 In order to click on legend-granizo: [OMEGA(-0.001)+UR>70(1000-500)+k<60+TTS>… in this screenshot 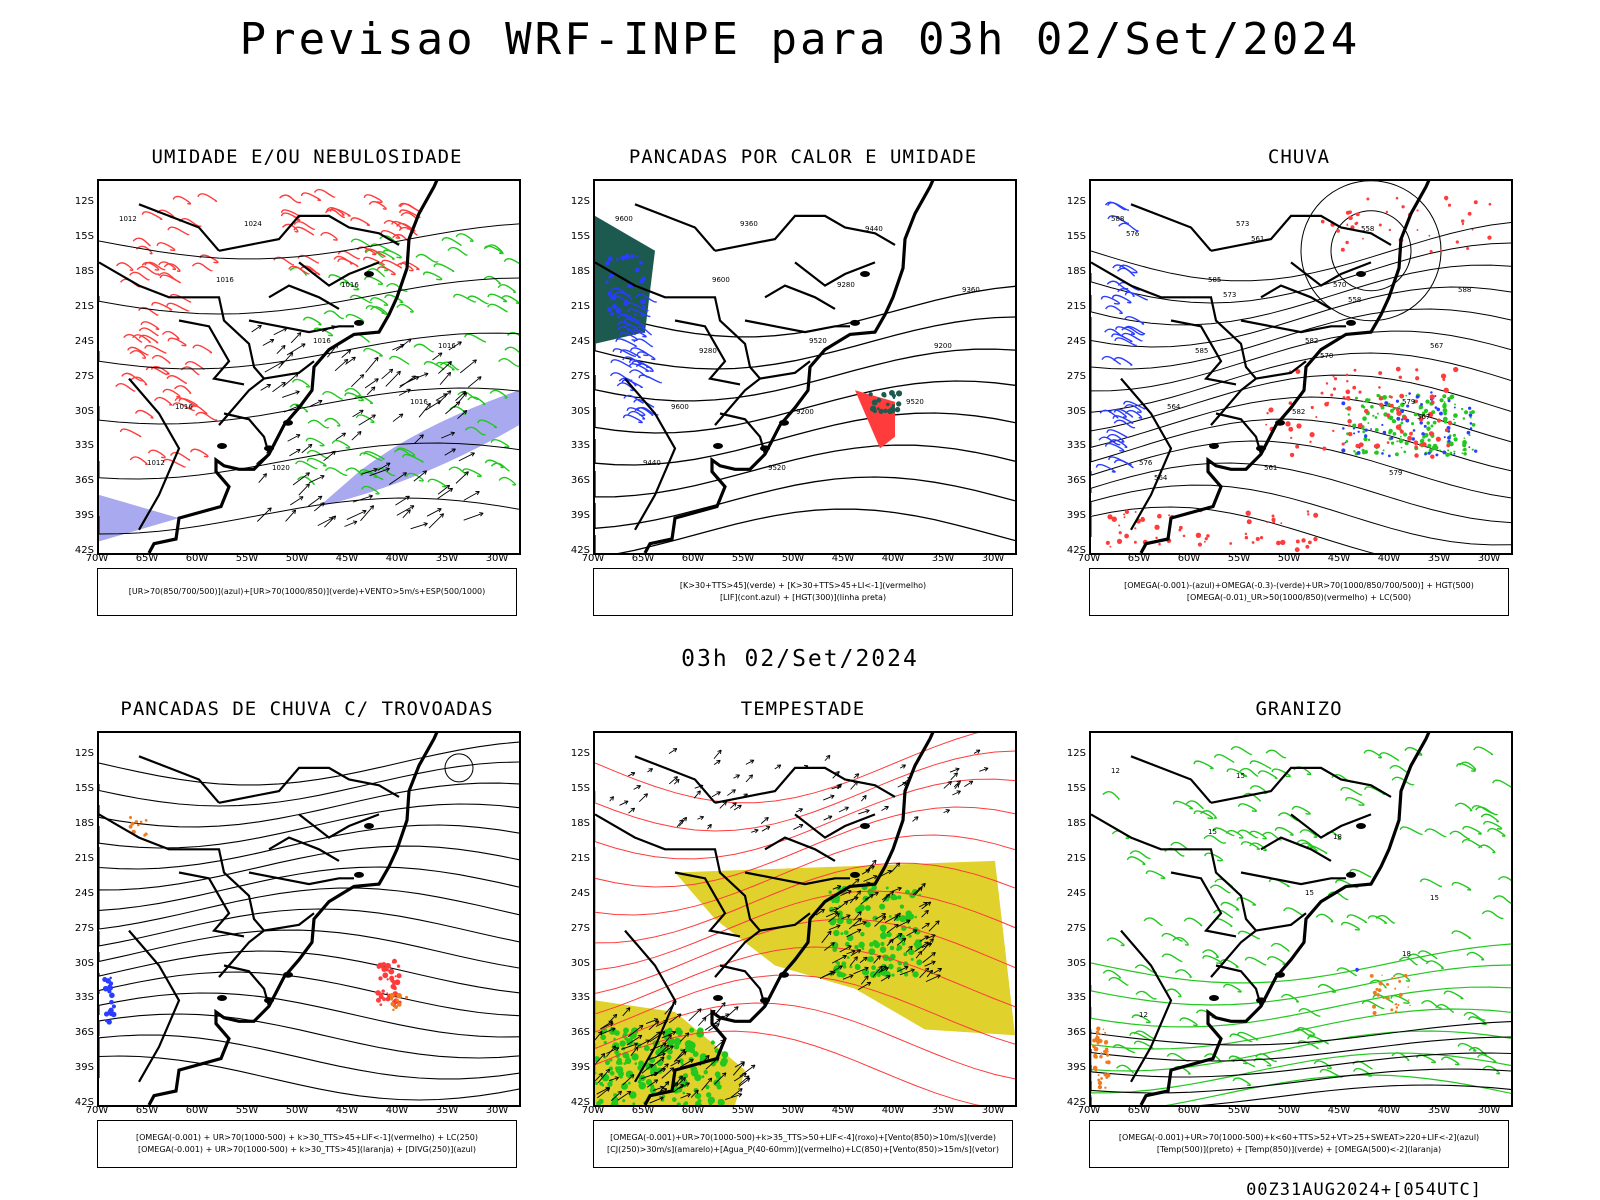, I will do `click(1299, 1144)`.